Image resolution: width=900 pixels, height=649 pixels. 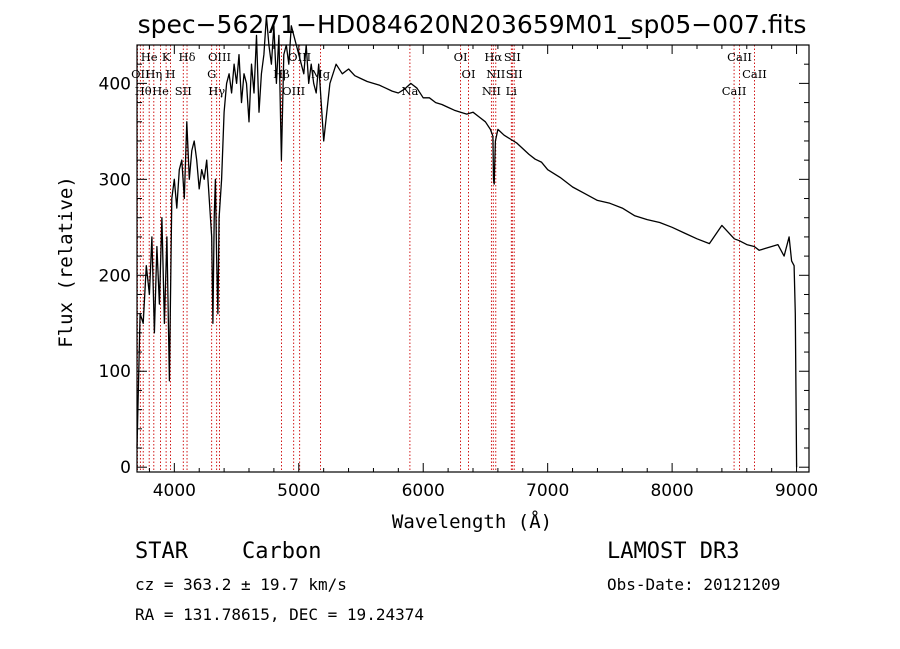 I want to click on line-marker-label: K, so click(x=166, y=57).